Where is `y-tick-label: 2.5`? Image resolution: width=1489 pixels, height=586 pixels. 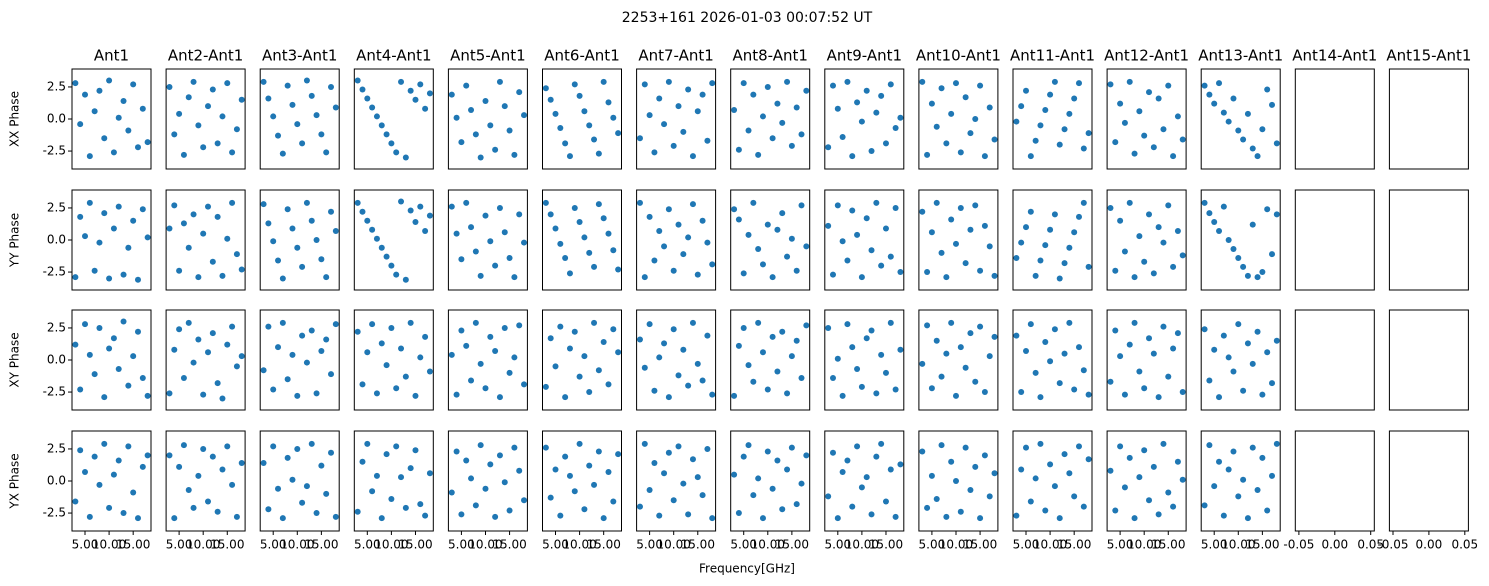
y-tick-label: 2.5 is located at coordinates (56, 207).